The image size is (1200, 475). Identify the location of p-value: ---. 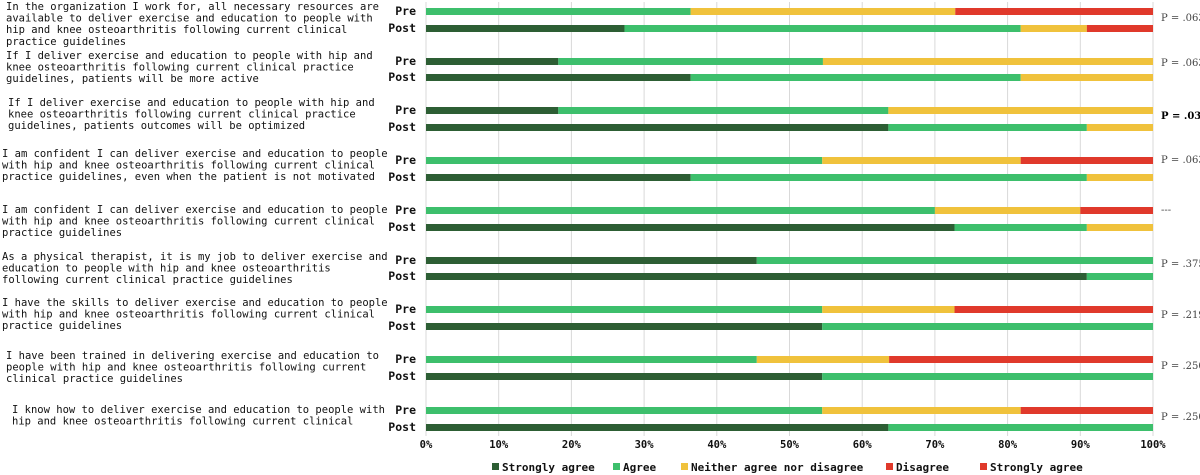
(1166, 210).